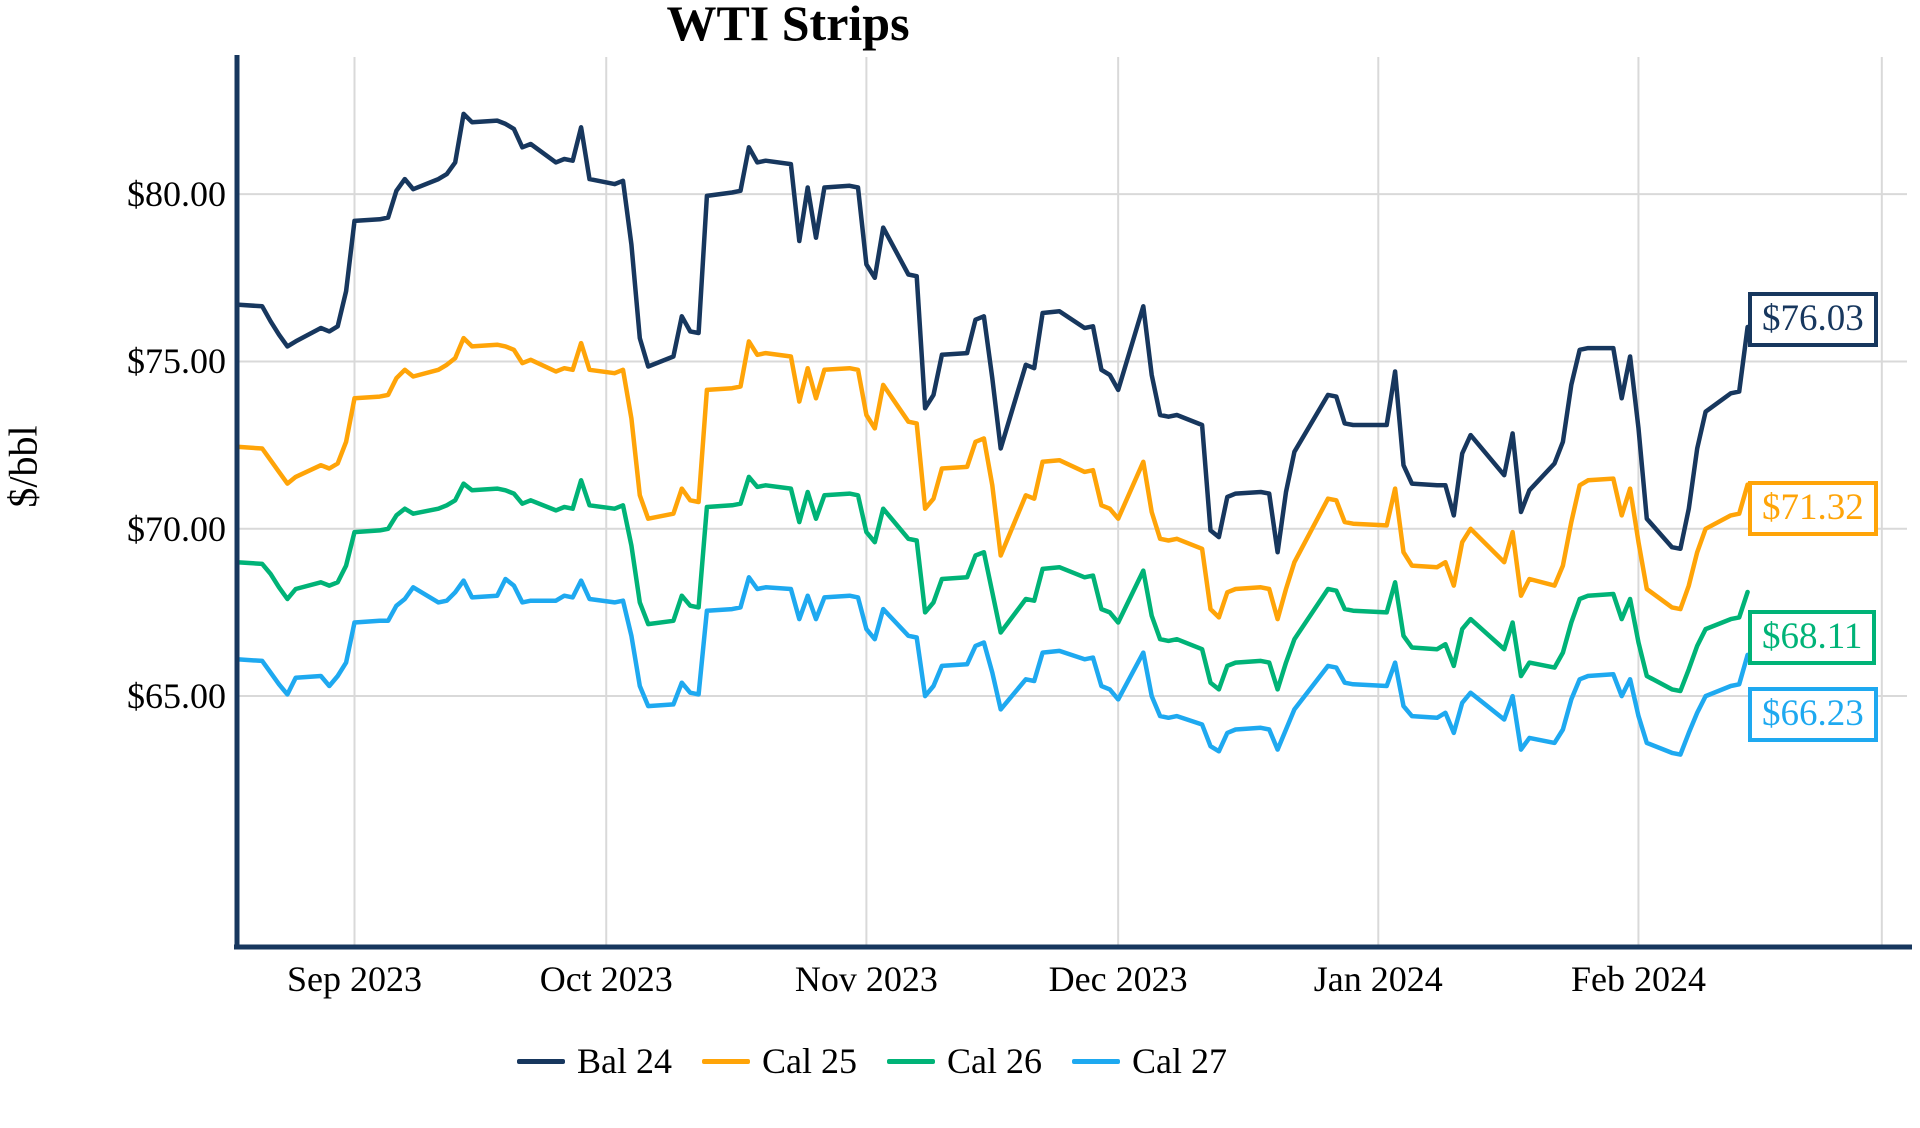 The width and height of the screenshot is (1920, 1128). I want to click on x-tick-label: Jan 2024, so click(1378, 979).